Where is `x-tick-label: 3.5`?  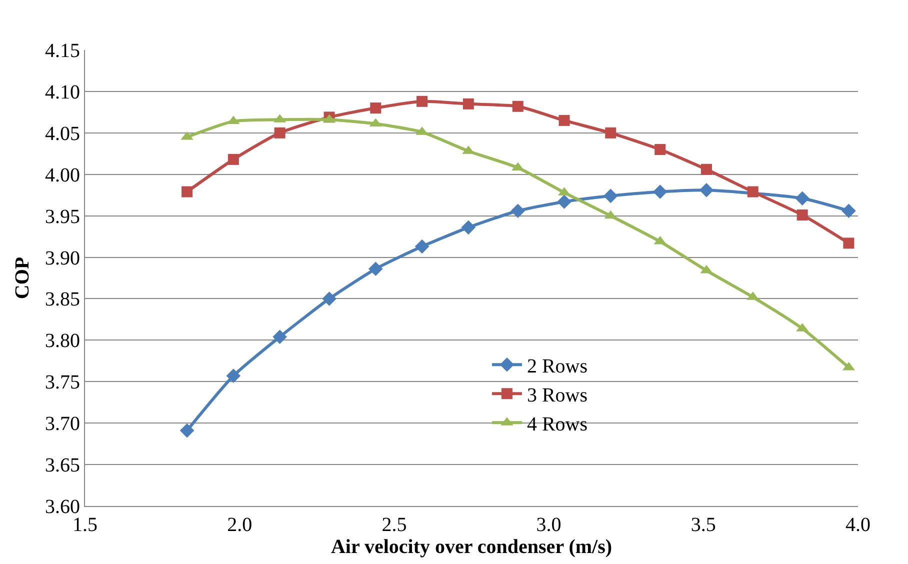 x-tick-label: 3.5 is located at coordinates (703, 525).